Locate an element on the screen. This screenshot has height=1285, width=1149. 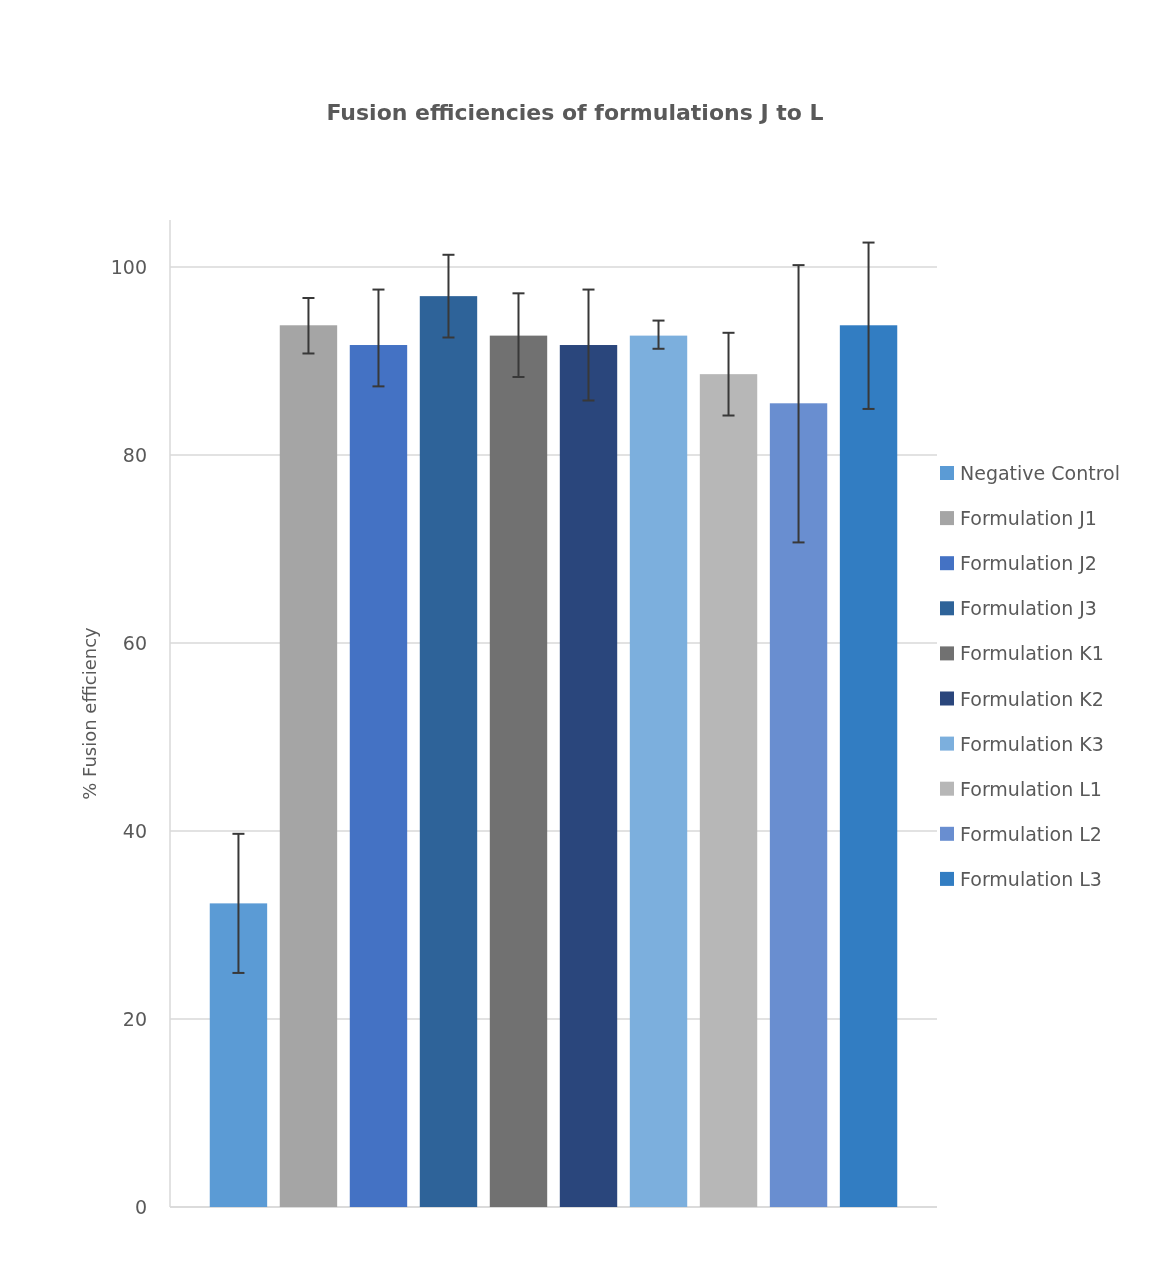
y-axis-title: % Fusion efficiency is located at coordinates (89, 713).